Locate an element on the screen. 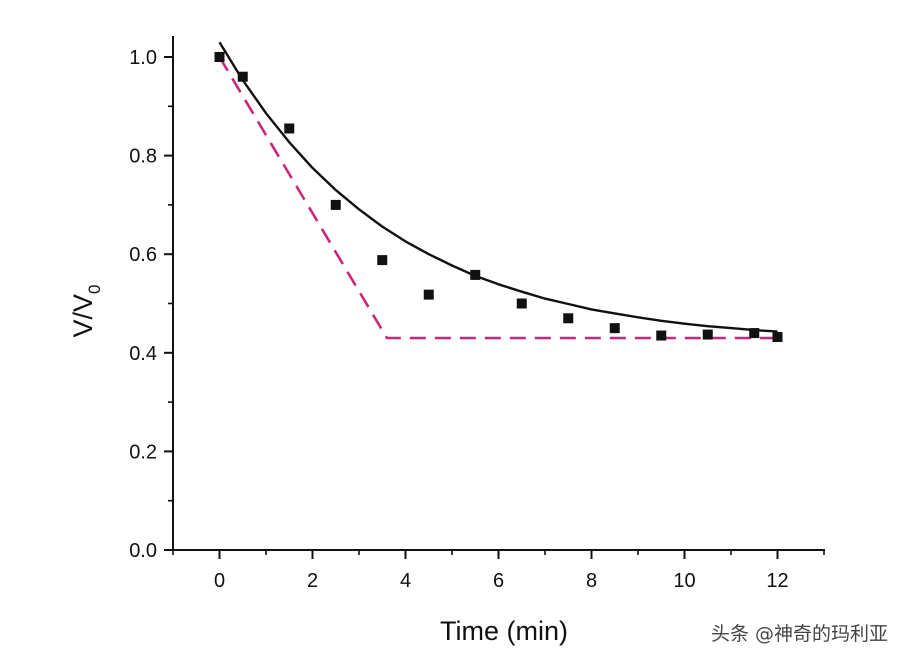  y-tick-label: 0.6 is located at coordinates (143, 255).